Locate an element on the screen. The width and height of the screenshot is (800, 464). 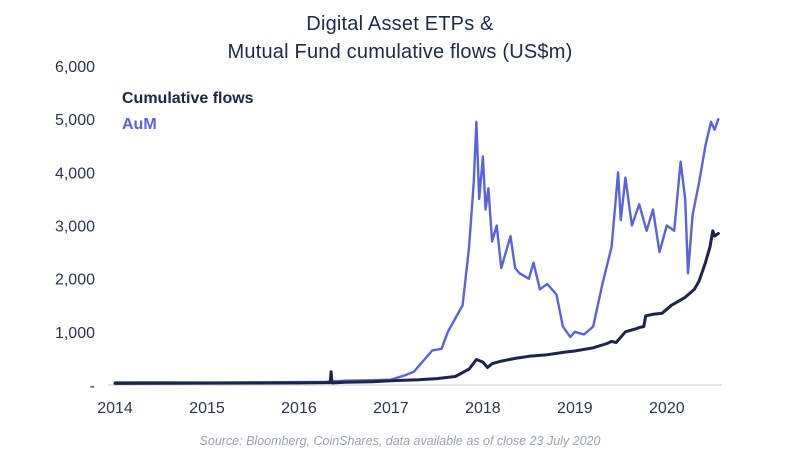
x-tick-label: 2017 is located at coordinates (391, 408).